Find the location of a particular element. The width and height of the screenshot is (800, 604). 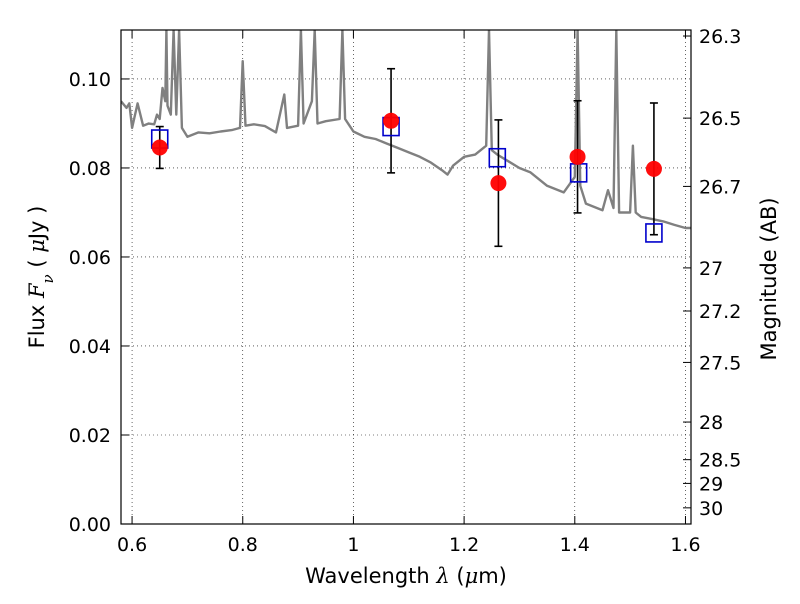

mag-tick-label-6: 28 is located at coordinates (711, 423).